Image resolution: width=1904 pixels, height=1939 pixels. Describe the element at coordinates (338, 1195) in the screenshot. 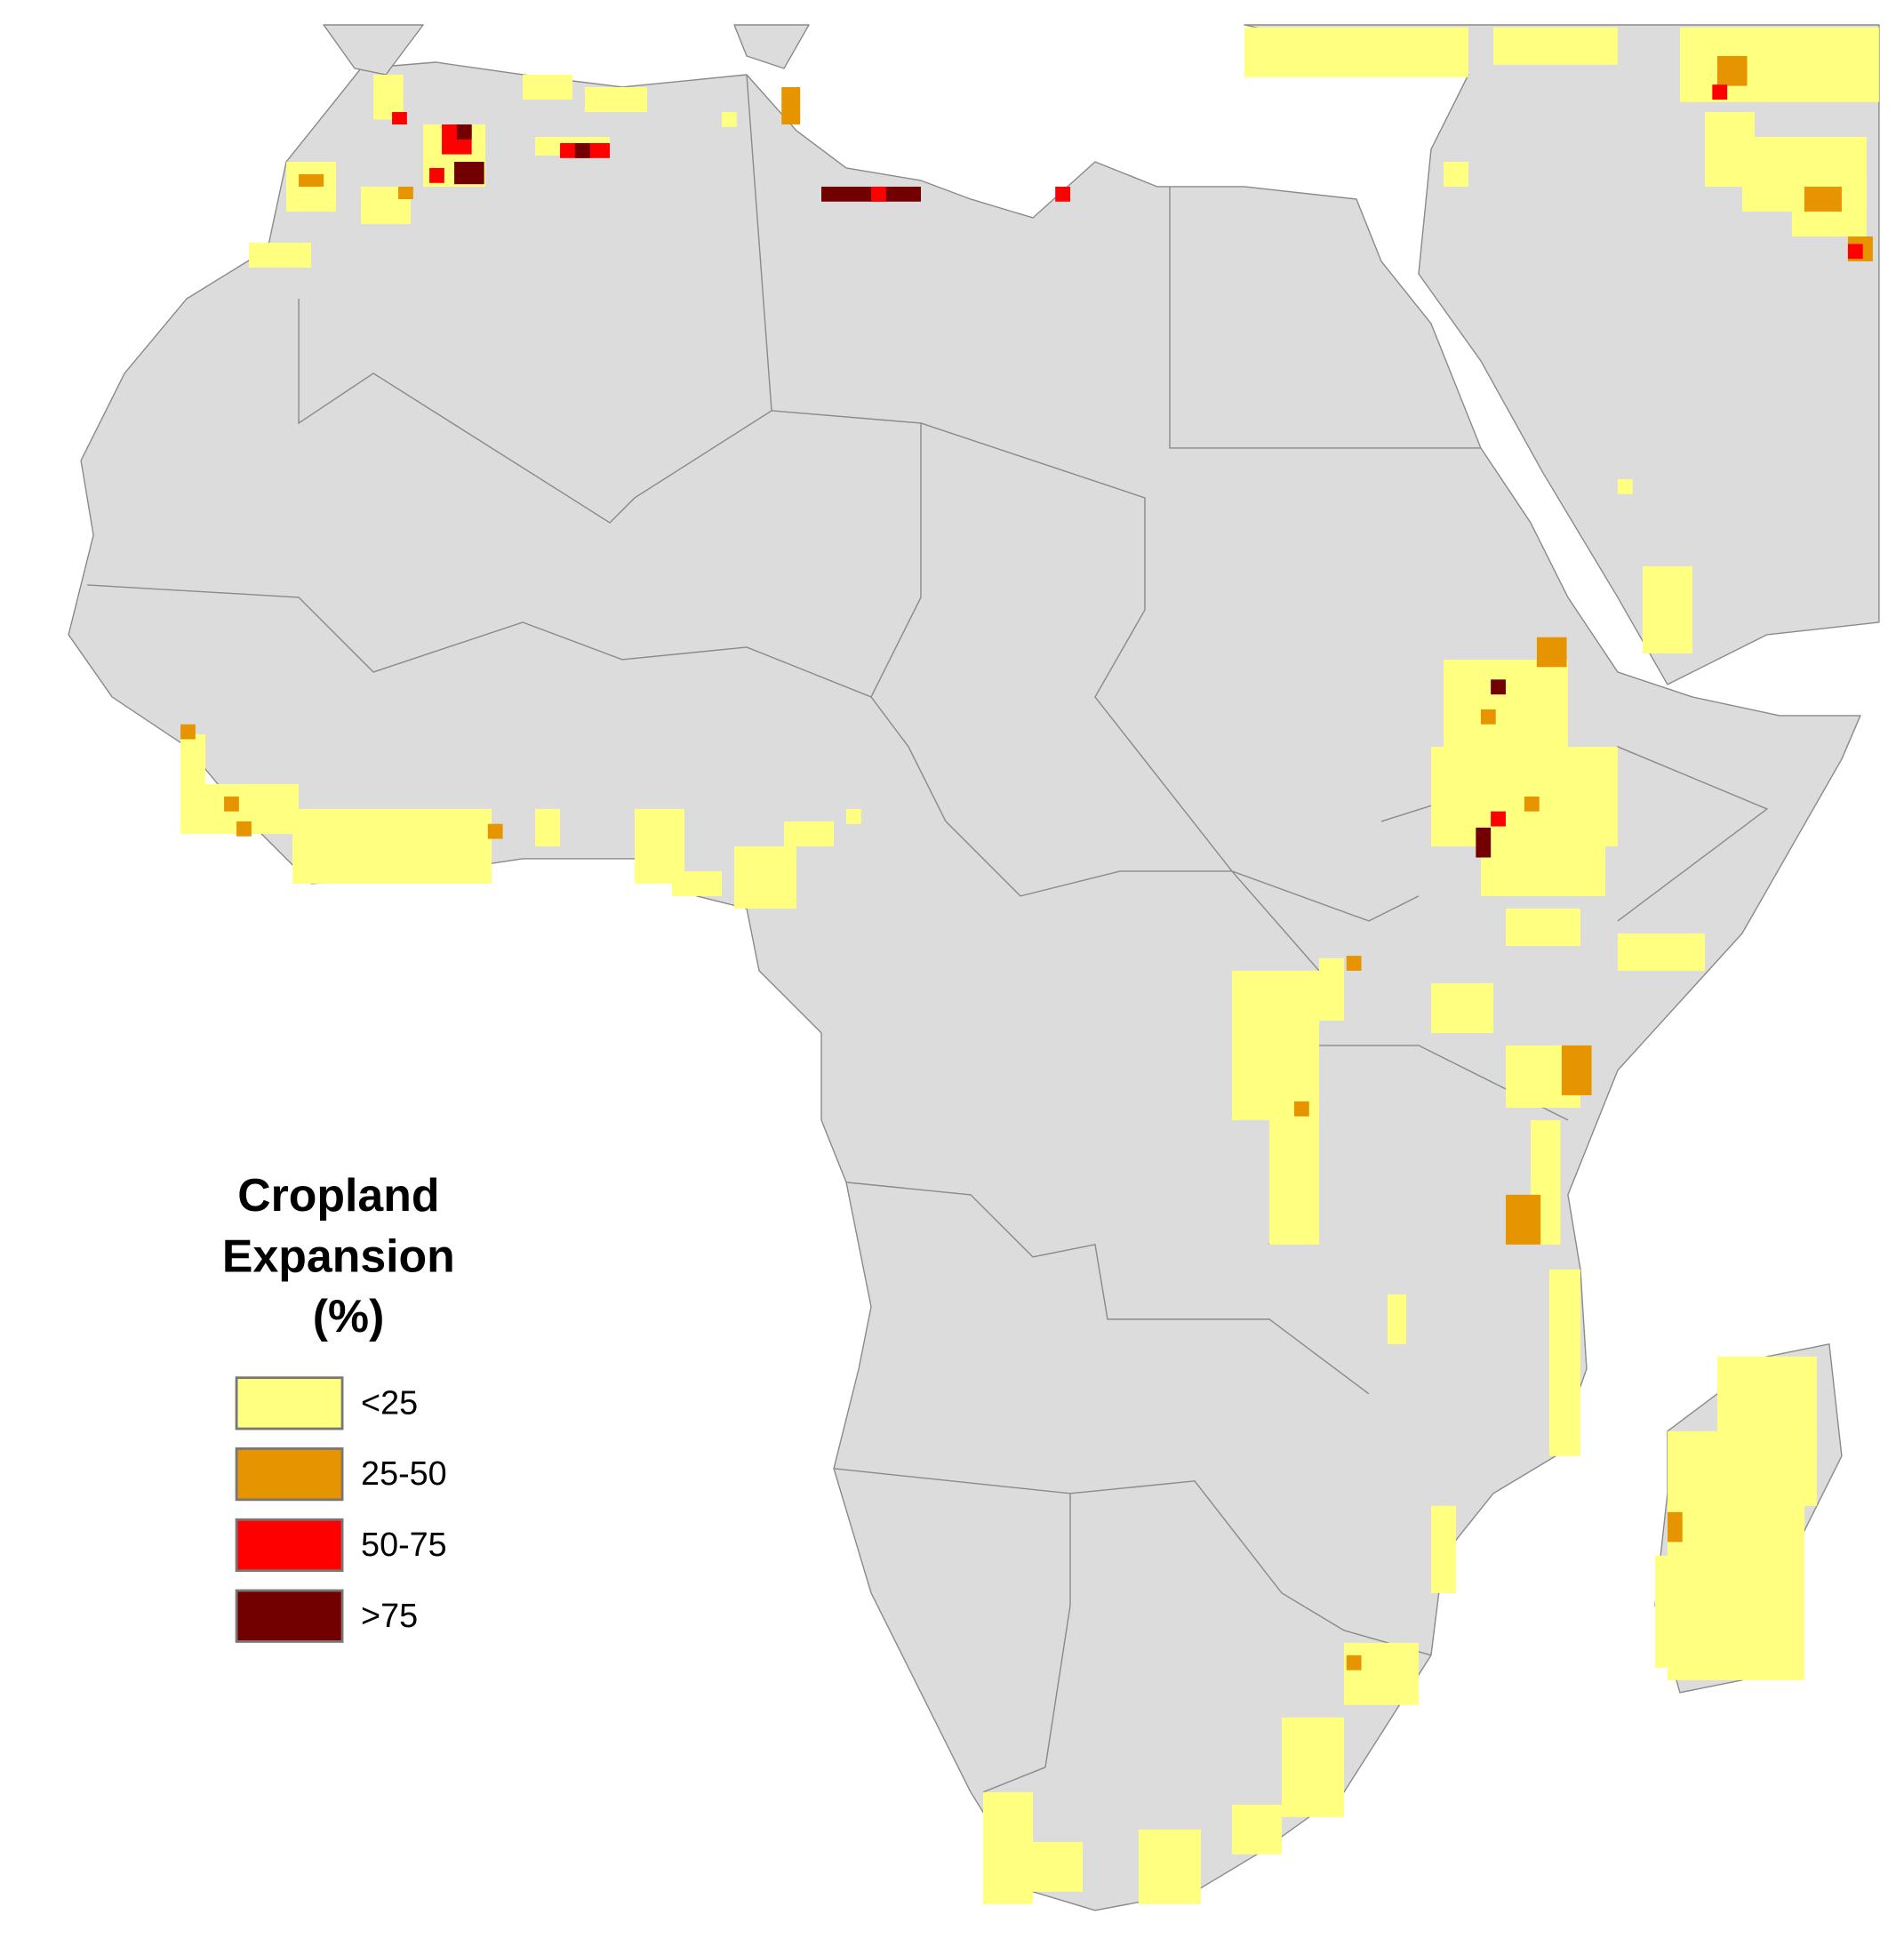

I see `legend-title: Cropland` at that location.